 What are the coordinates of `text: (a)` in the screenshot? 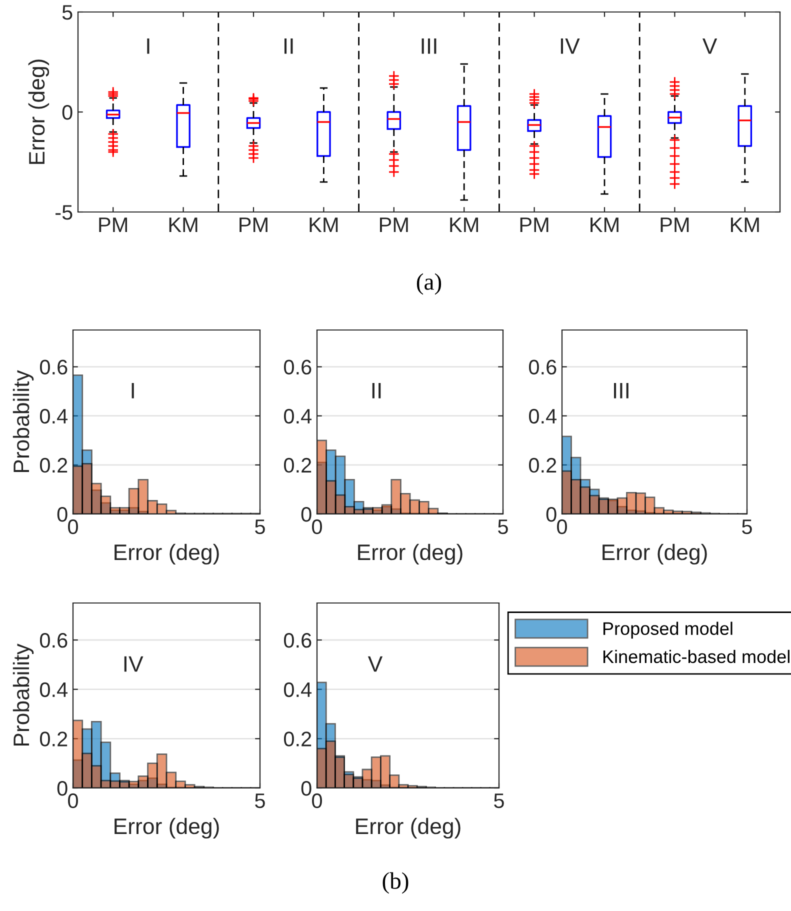 It's located at (429, 284).